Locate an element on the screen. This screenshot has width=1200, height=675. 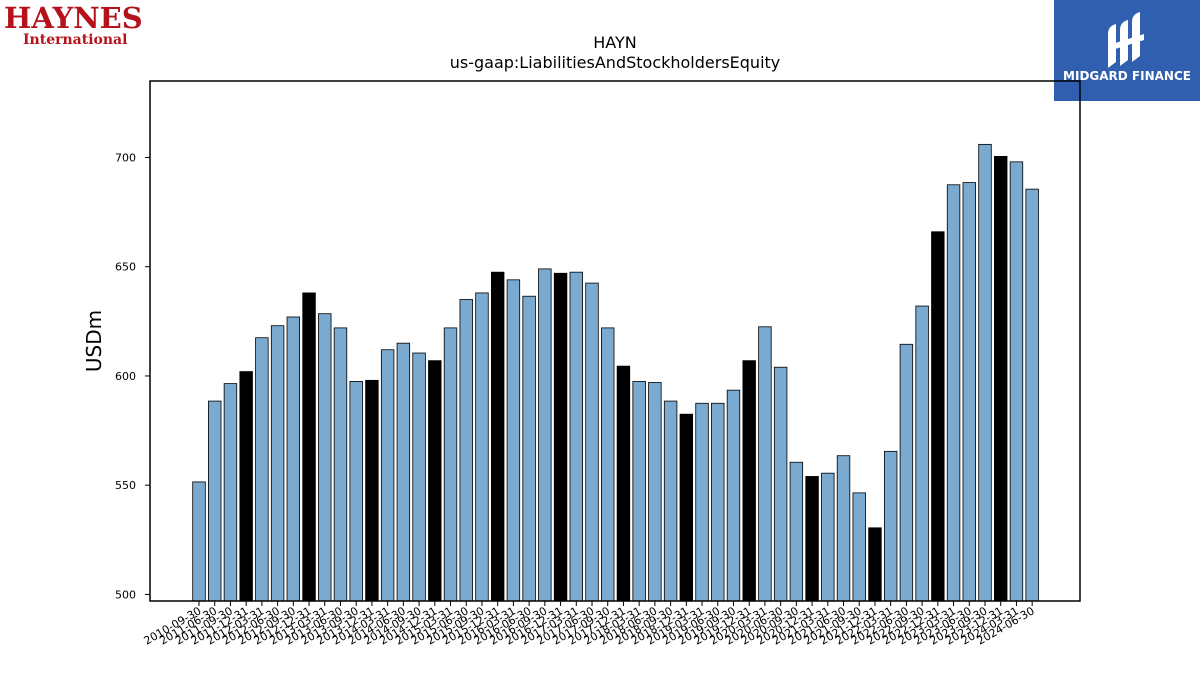
midgard-logo-text: MIDGARD FINANCE is located at coordinates (1127, 76).